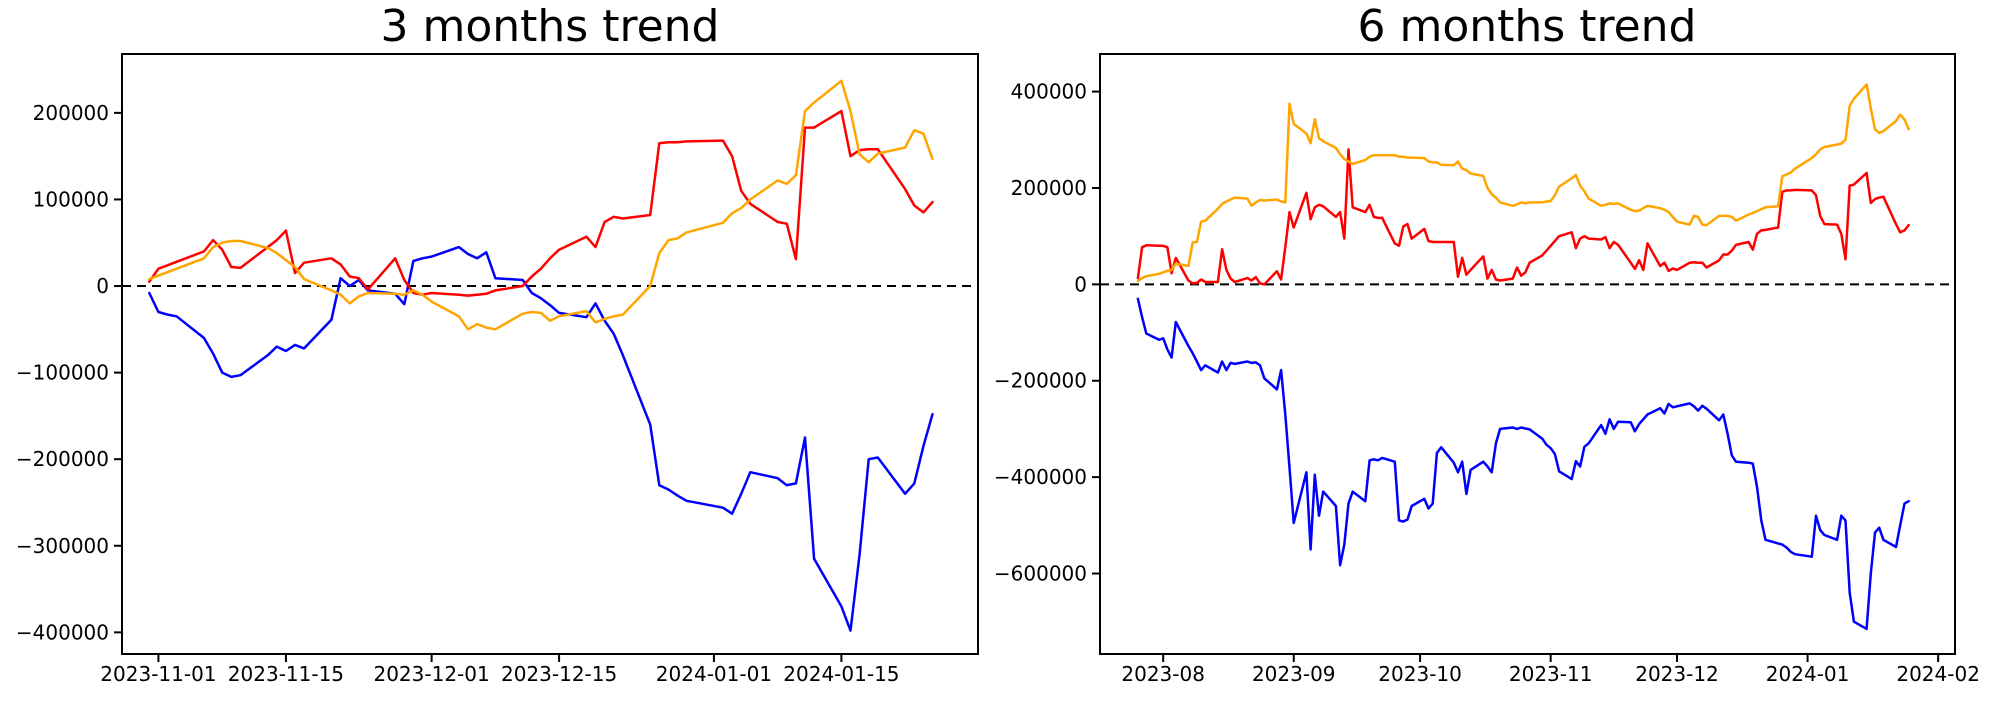 This screenshot has width=2000, height=704. I want to click on x-tick-label: 2023-12-15, so click(559, 674).